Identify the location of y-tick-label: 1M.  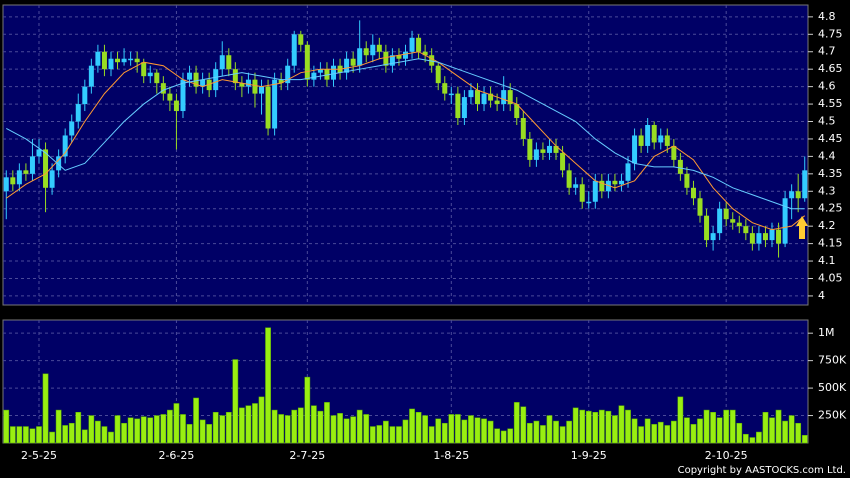
(826, 332).